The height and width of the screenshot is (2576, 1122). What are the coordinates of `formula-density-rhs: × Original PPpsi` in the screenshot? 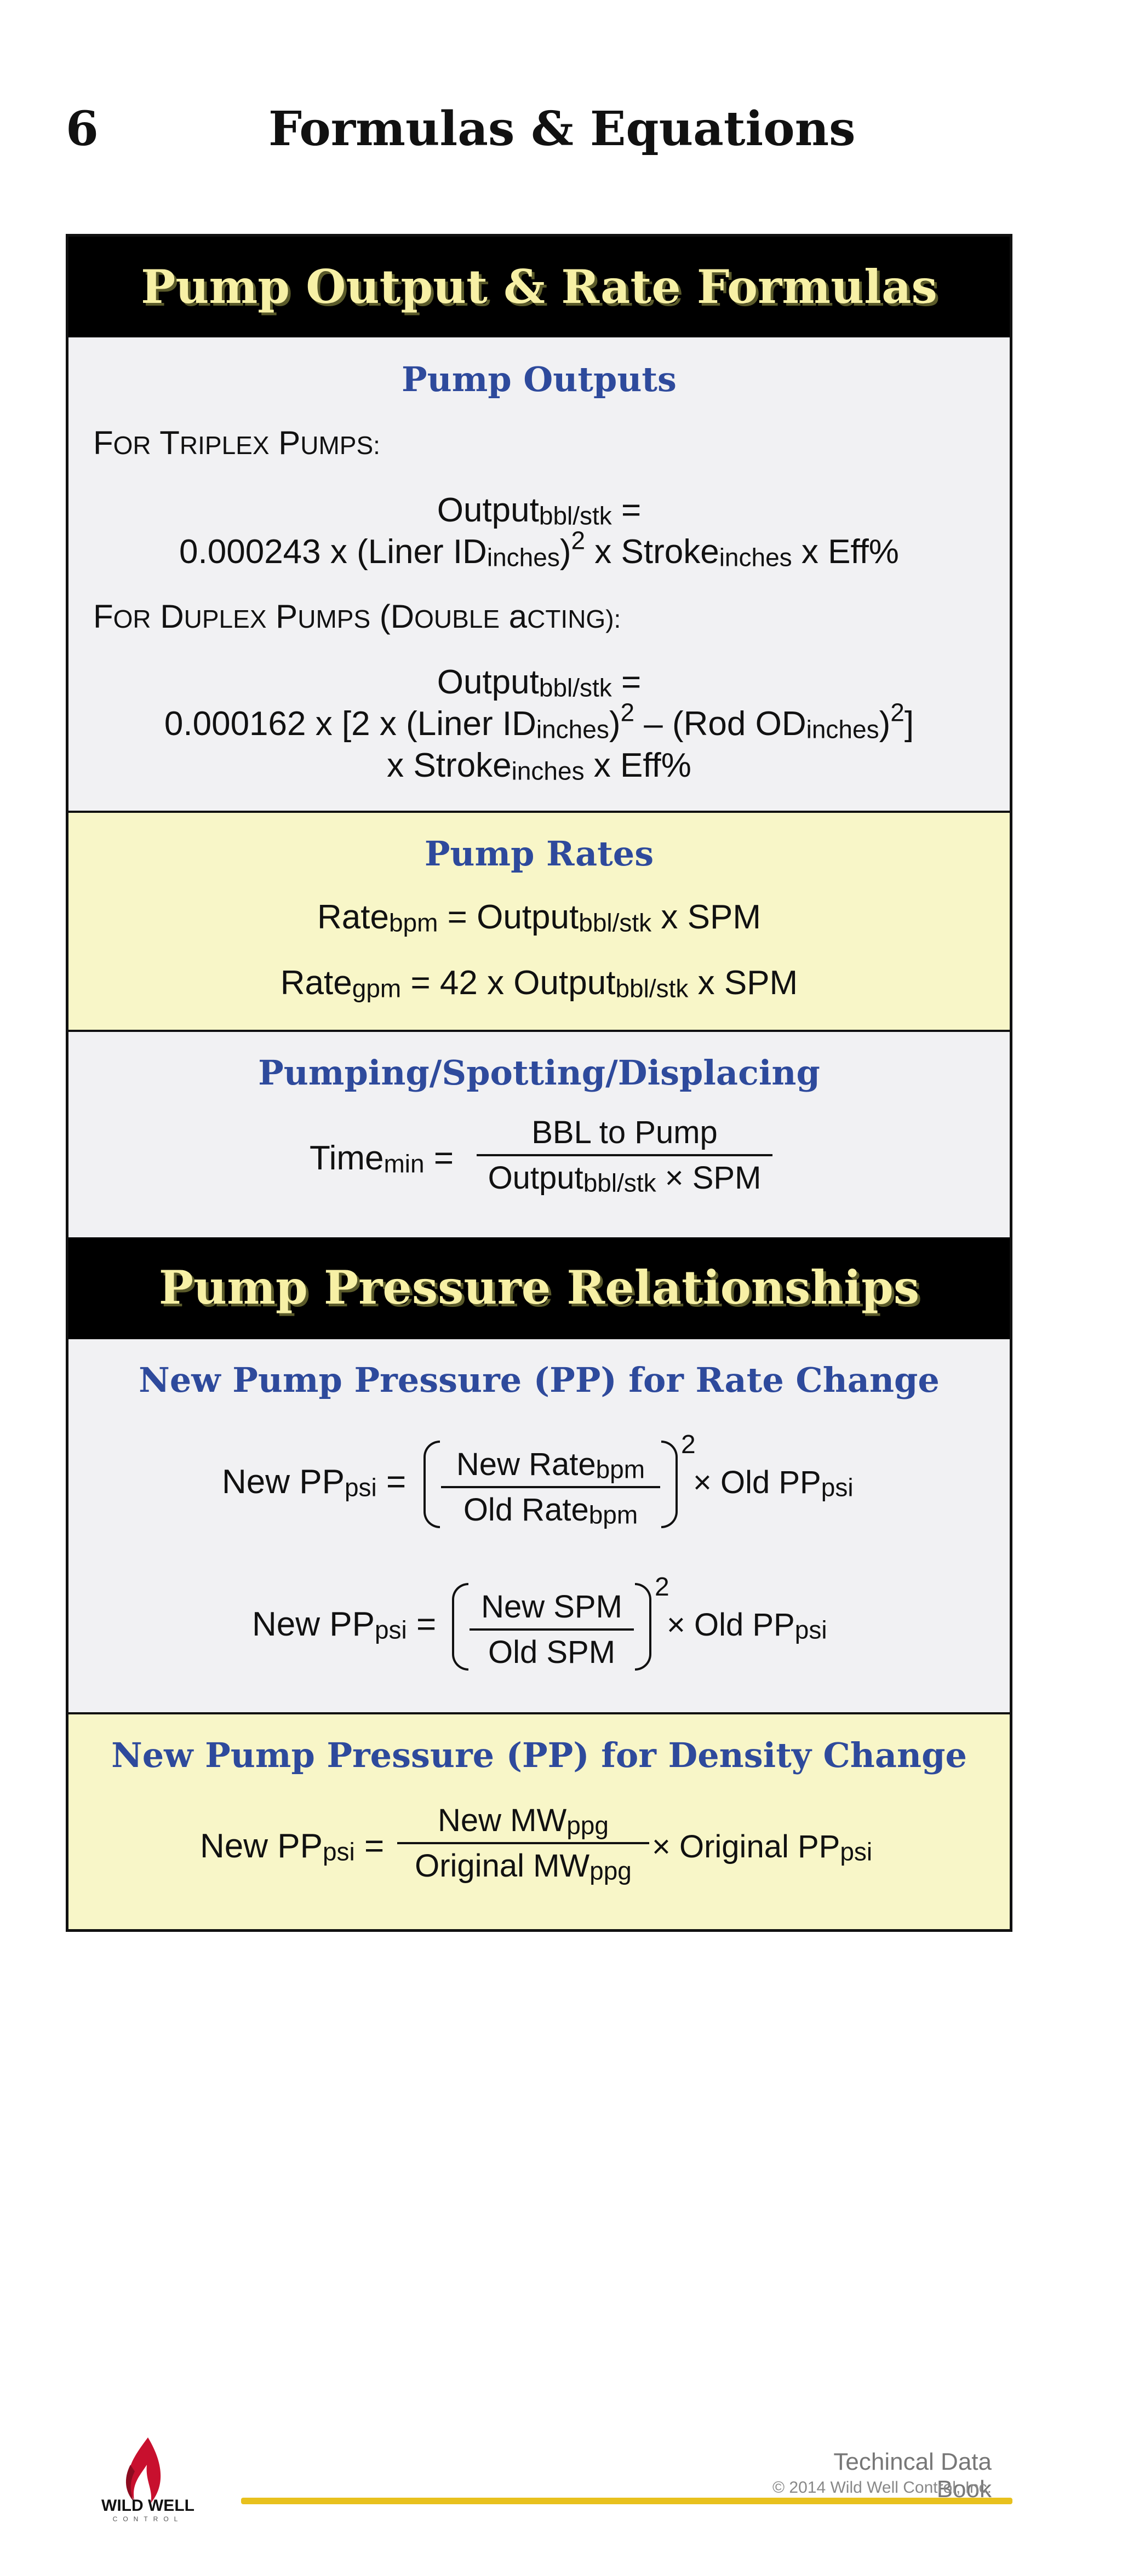 It's located at (762, 1848).